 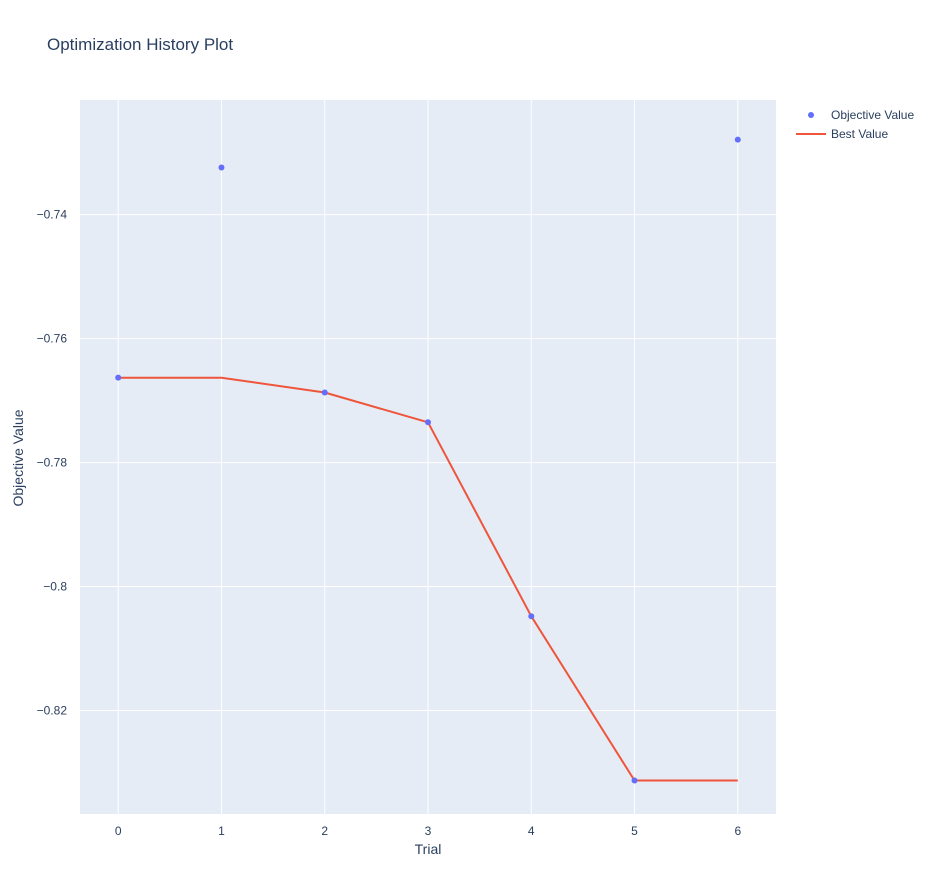 What do you see at coordinates (428, 849) in the screenshot?
I see `x-axis-title: Trial` at bounding box center [428, 849].